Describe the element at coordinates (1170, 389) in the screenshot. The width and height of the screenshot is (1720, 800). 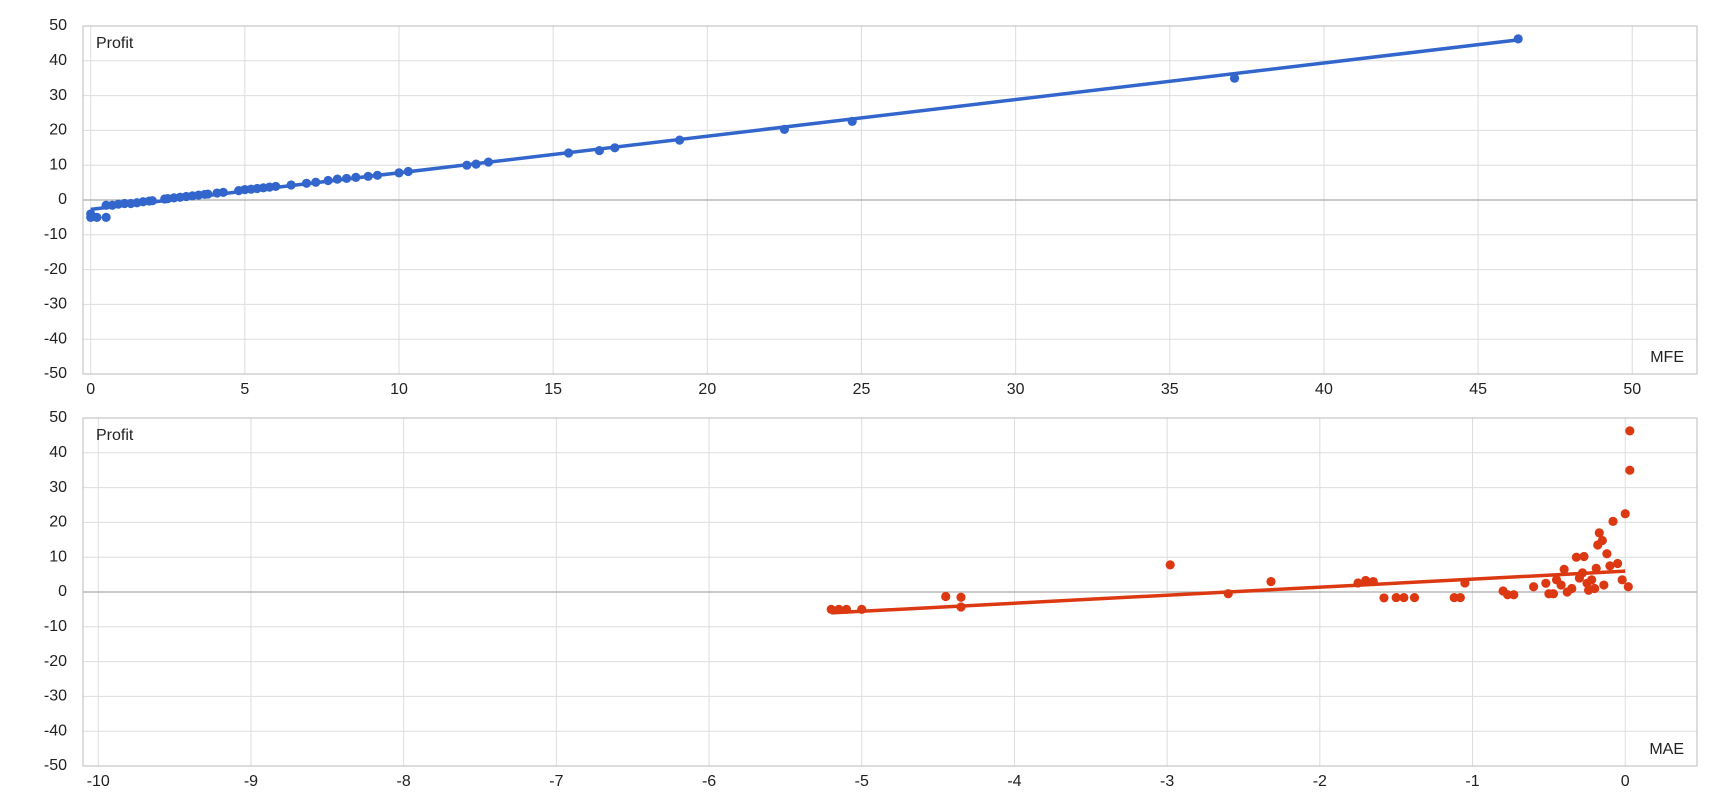
I see `x-tick-label: 35` at that location.